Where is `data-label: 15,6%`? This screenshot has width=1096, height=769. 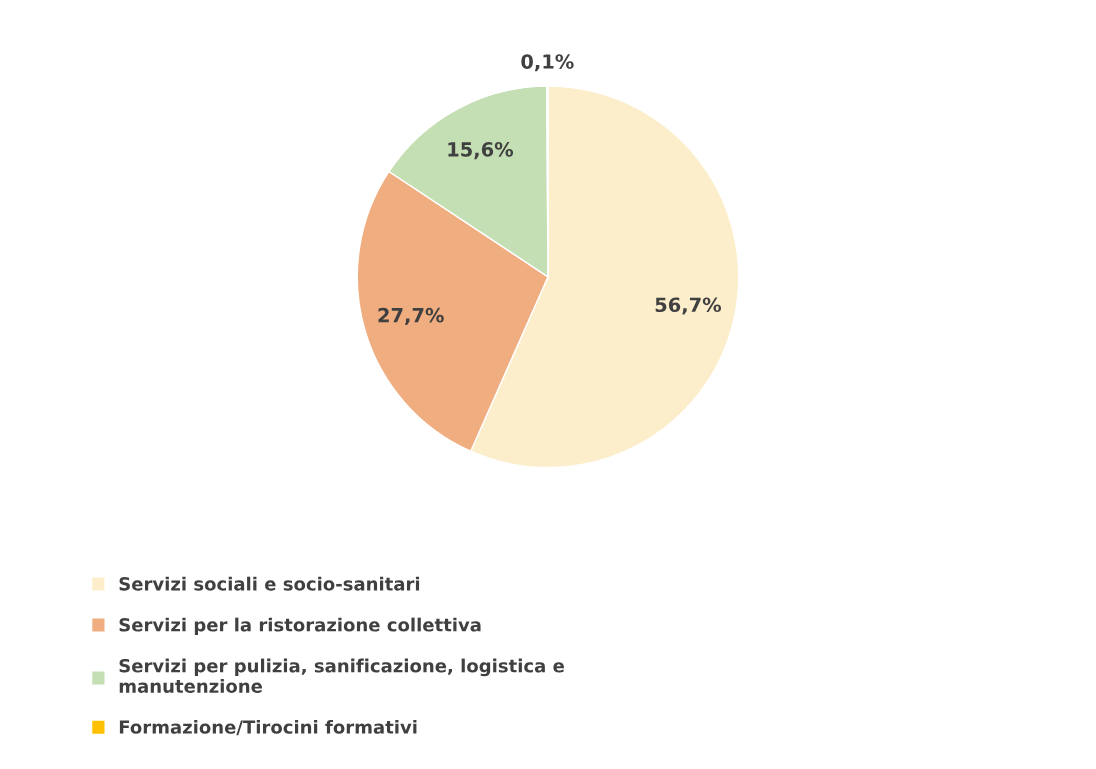
data-label: 15,6% is located at coordinates (481, 150).